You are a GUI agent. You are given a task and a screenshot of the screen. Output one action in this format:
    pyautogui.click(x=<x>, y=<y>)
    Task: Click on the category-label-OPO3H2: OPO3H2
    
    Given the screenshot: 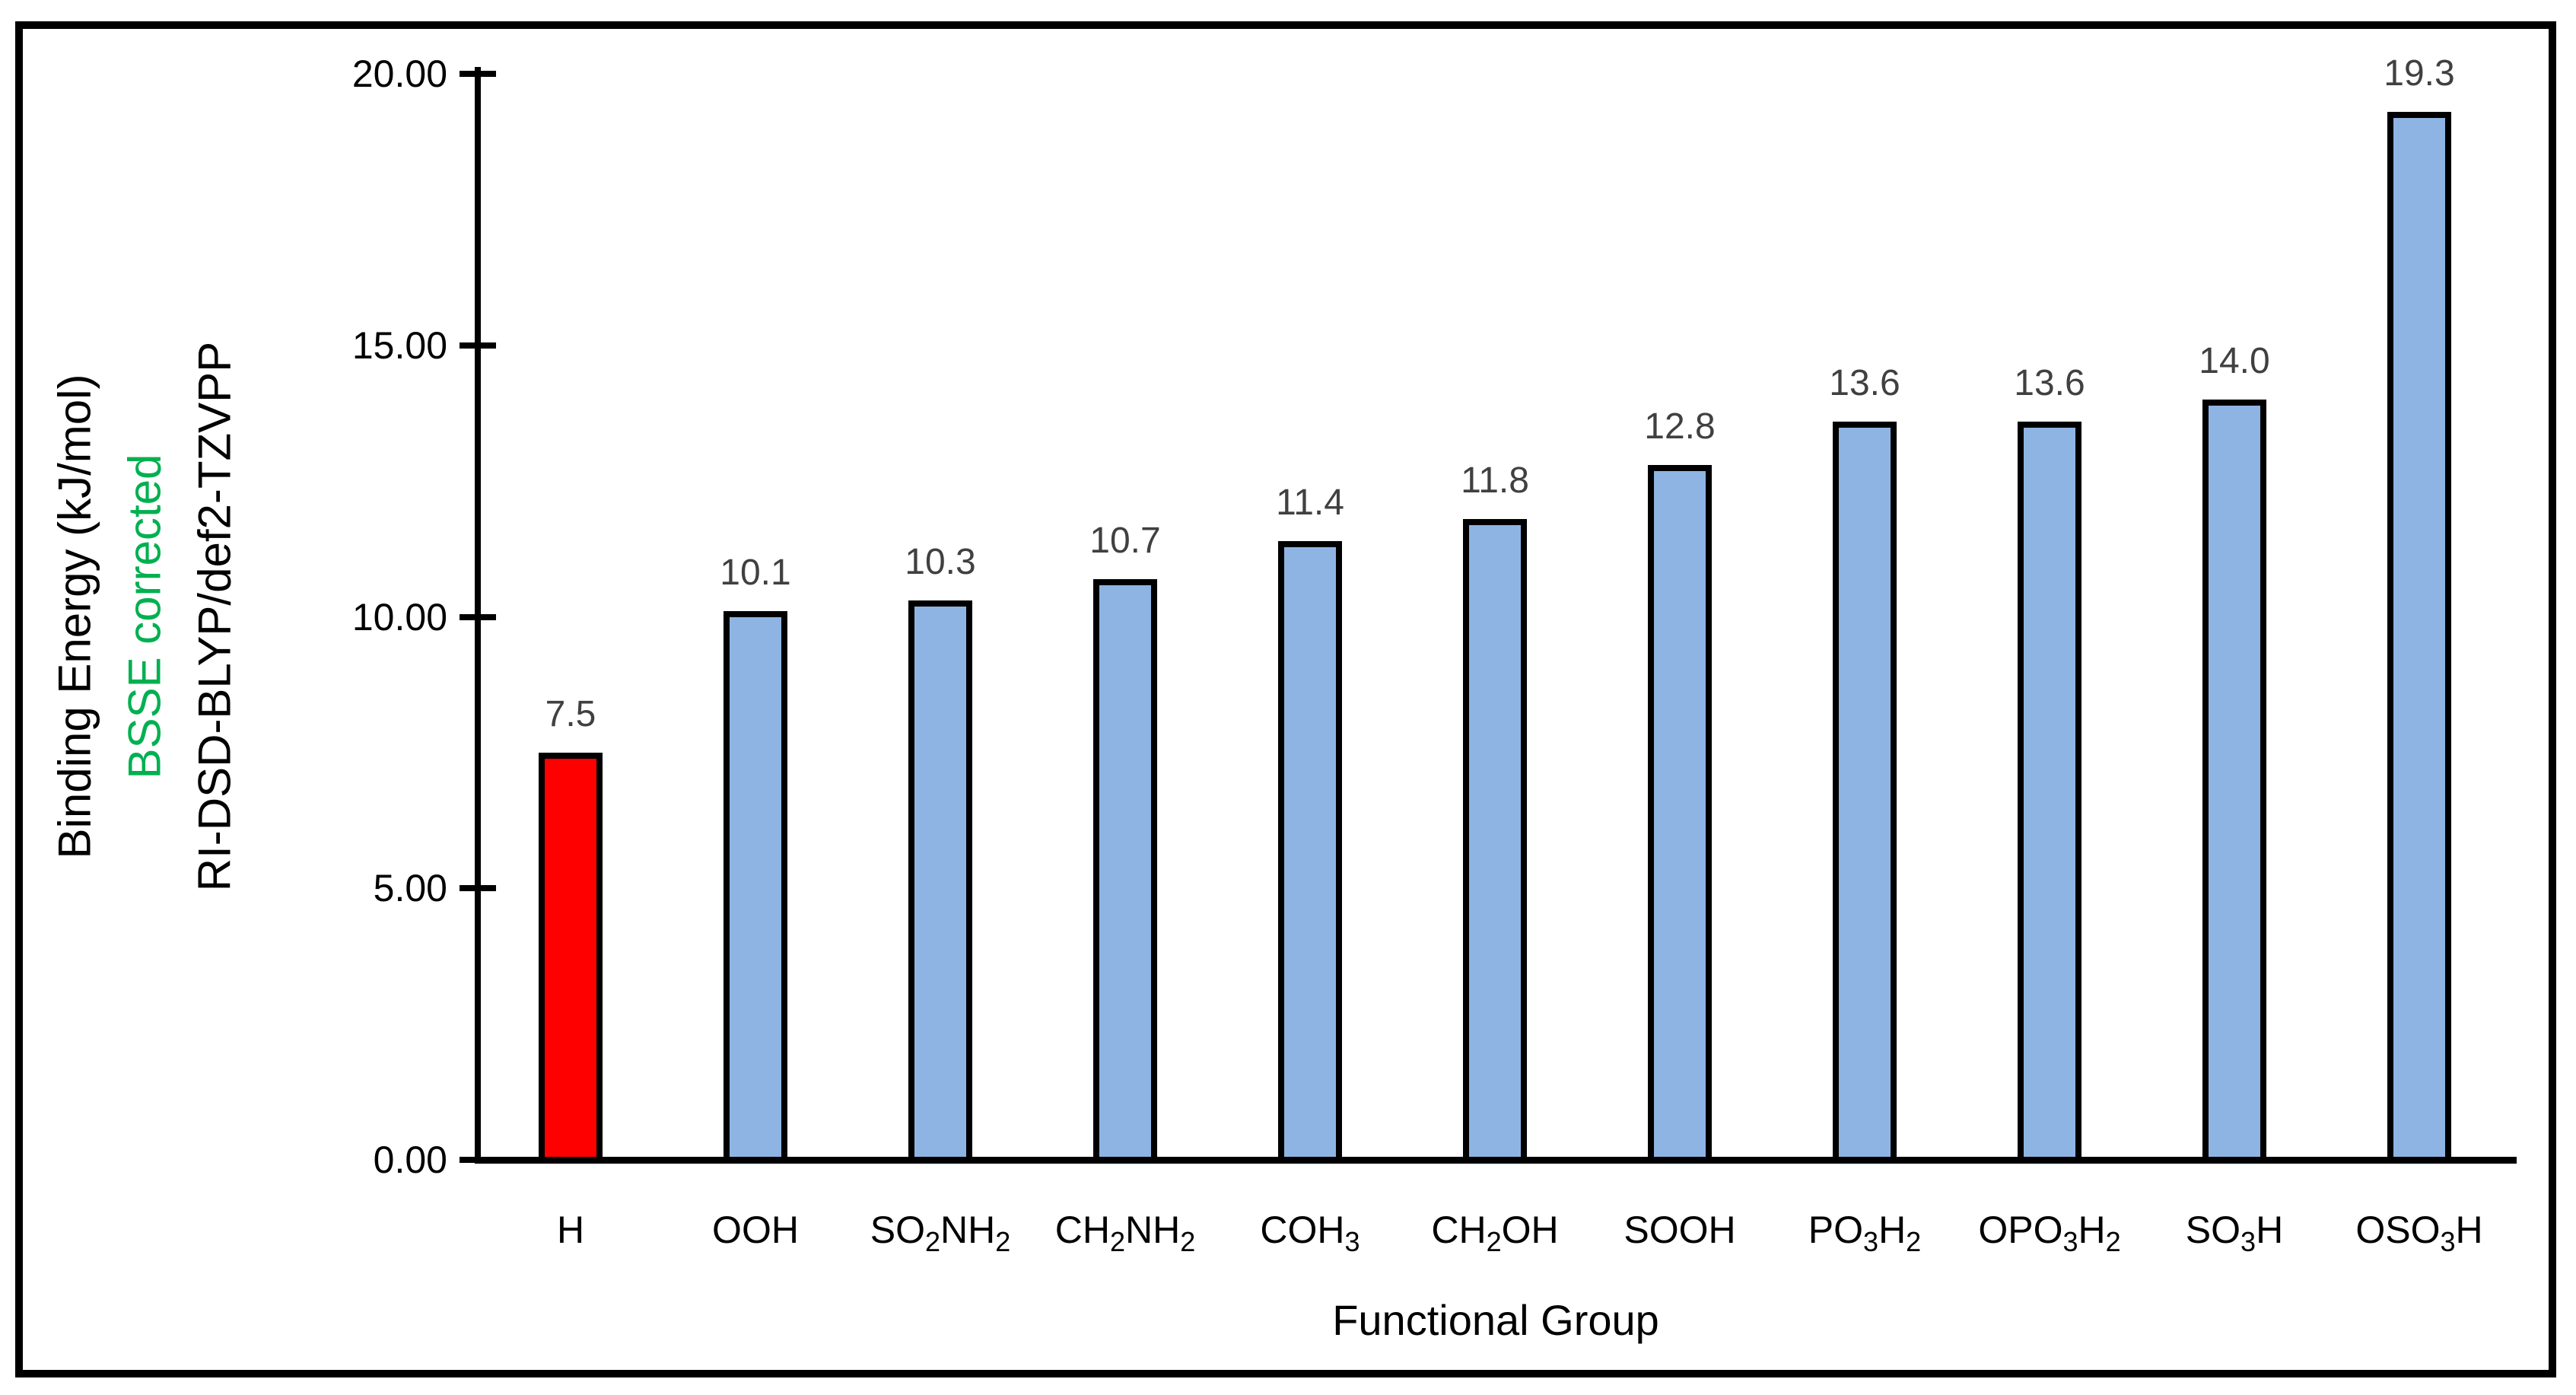 What is the action you would take?
    pyautogui.click(x=2049, y=1233)
    